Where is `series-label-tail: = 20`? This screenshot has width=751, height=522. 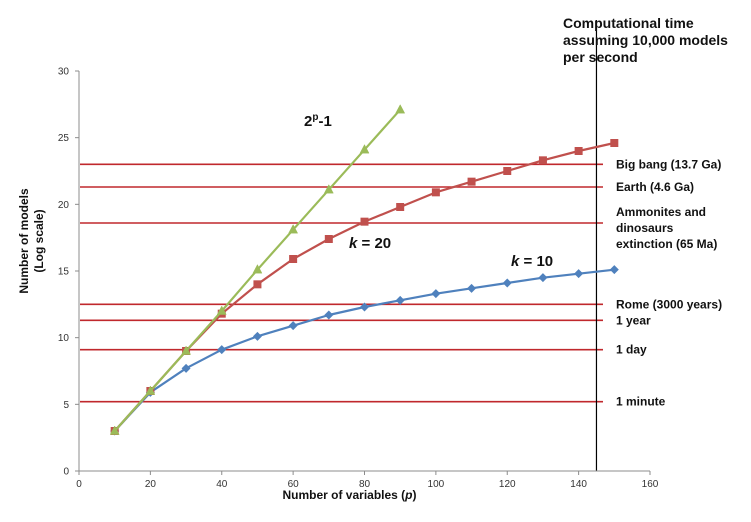 series-label-tail: = 20 is located at coordinates (374, 243).